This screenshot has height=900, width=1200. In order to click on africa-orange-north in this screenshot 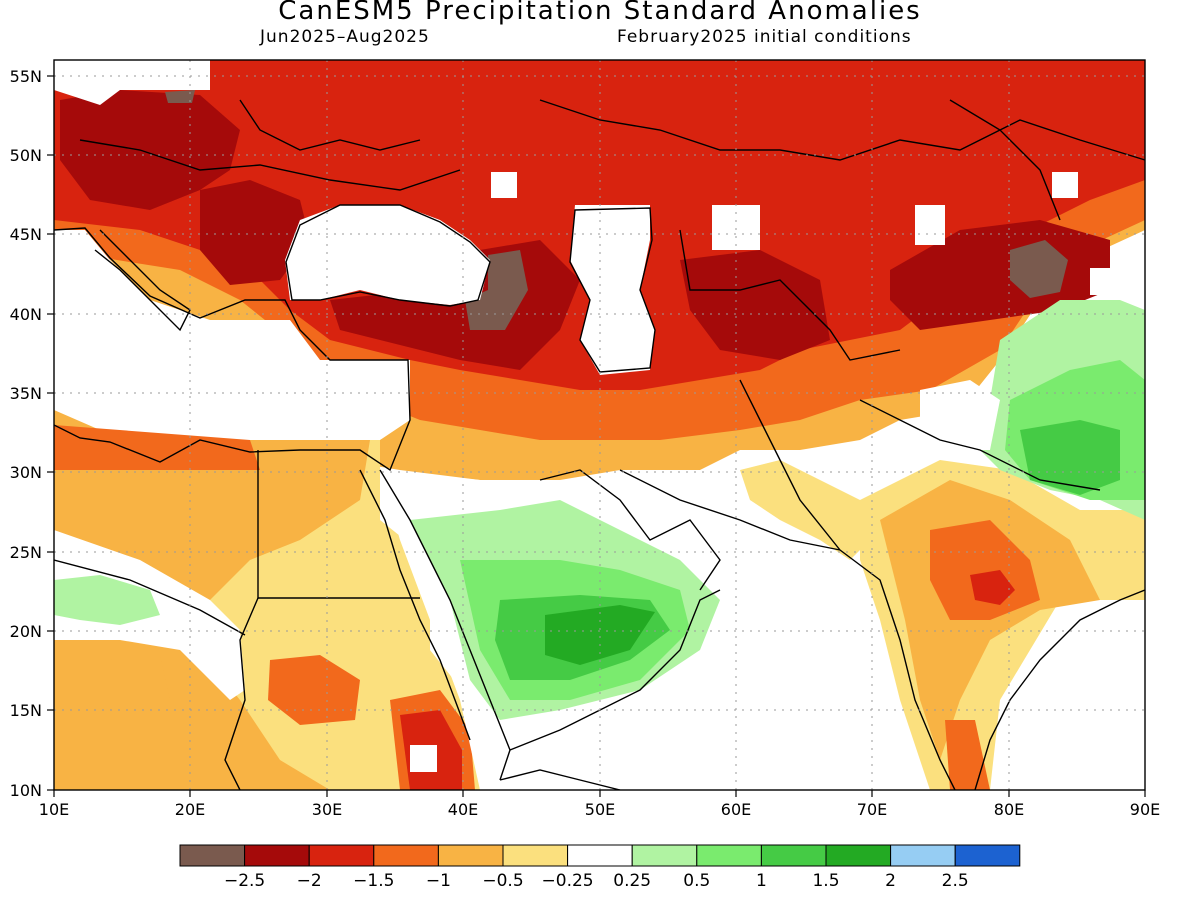, I will do `click(157, 447)`.